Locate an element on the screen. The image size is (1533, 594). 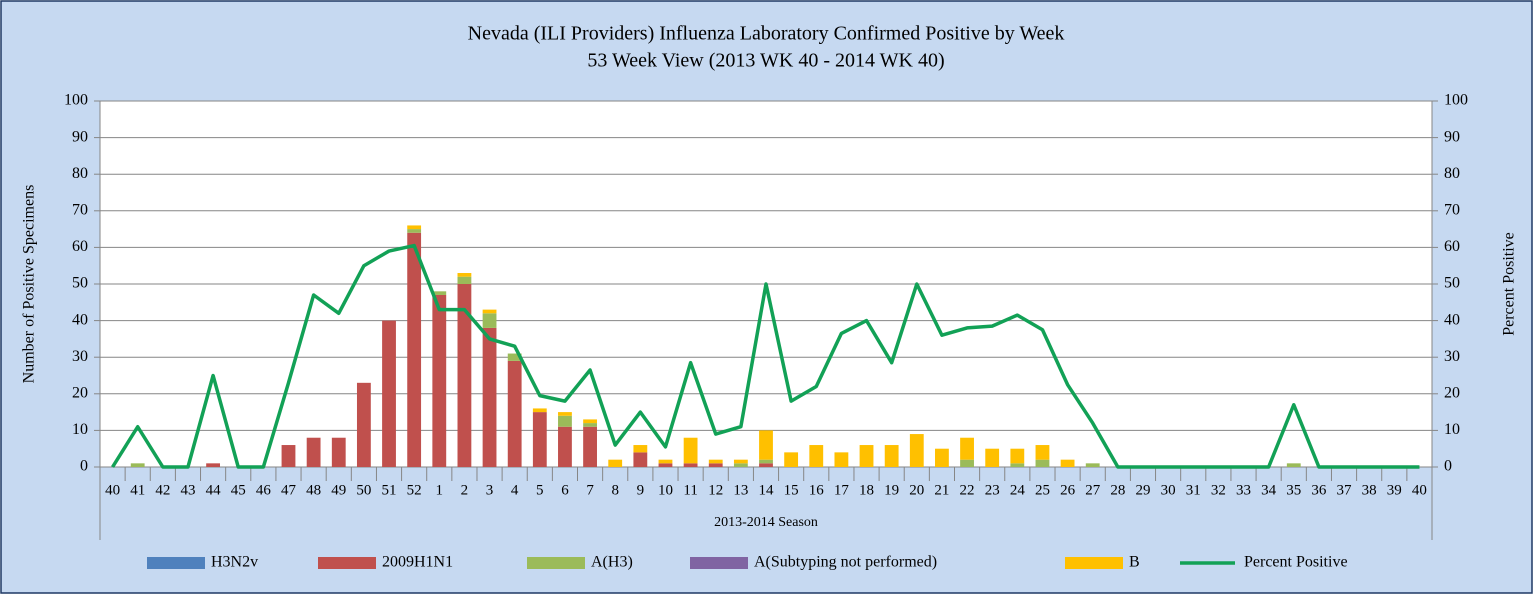
x-tick-label: 25 is located at coordinates (1042, 490).